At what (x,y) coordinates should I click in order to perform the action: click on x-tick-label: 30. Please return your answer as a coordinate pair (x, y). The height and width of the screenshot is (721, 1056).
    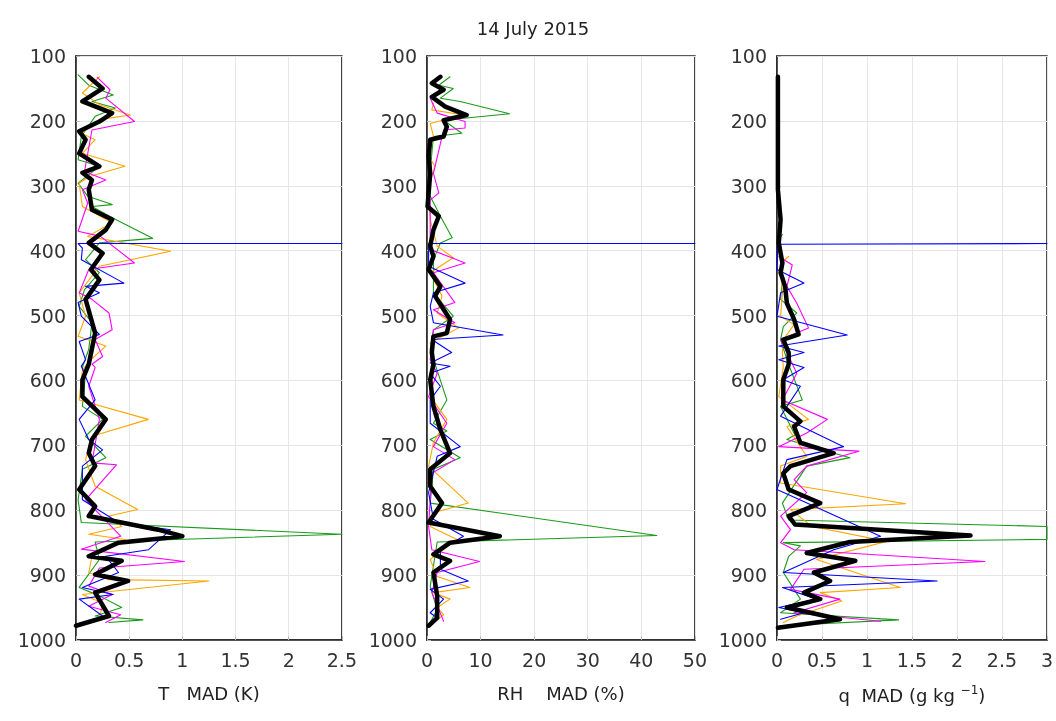
    Looking at the image, I should click on (587, 659).